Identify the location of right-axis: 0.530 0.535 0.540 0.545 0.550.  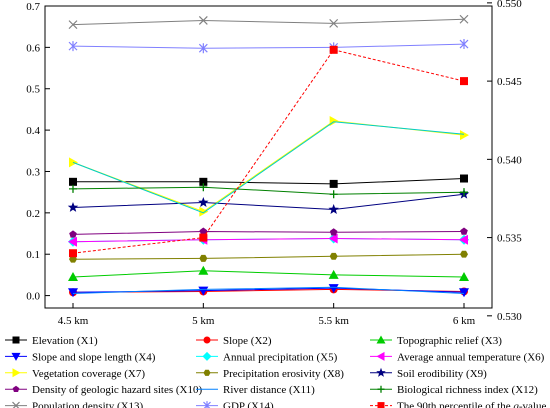
(504, 161).